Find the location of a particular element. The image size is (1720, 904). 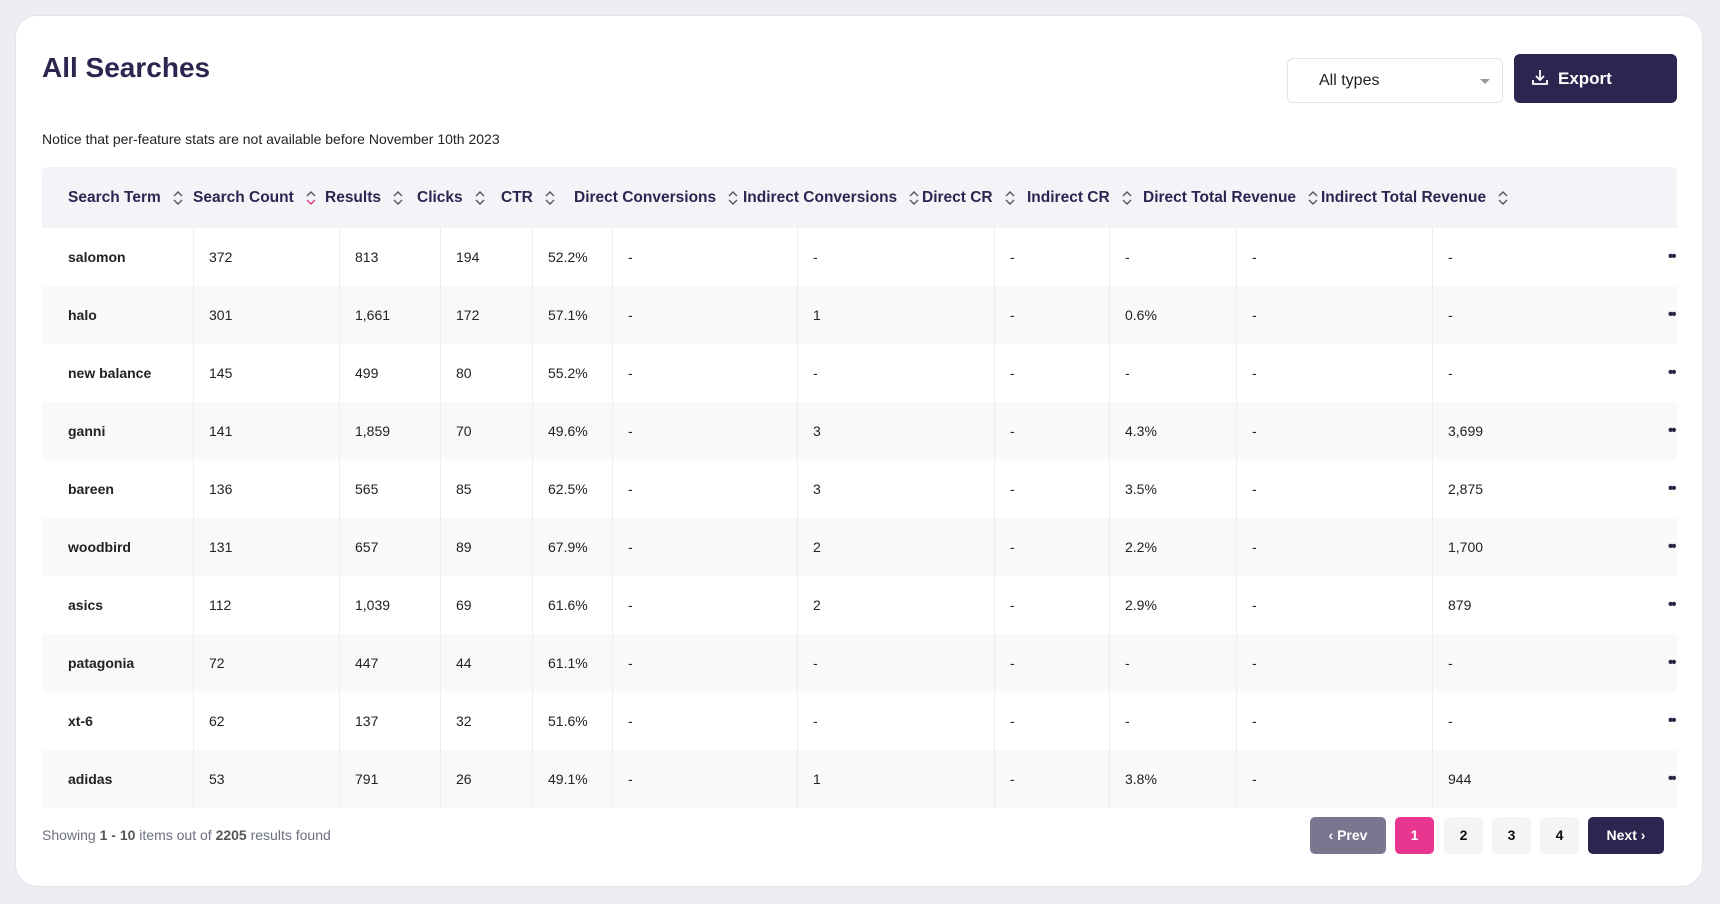

table-cell: 1,700 is located at coordinates (1466, 547).